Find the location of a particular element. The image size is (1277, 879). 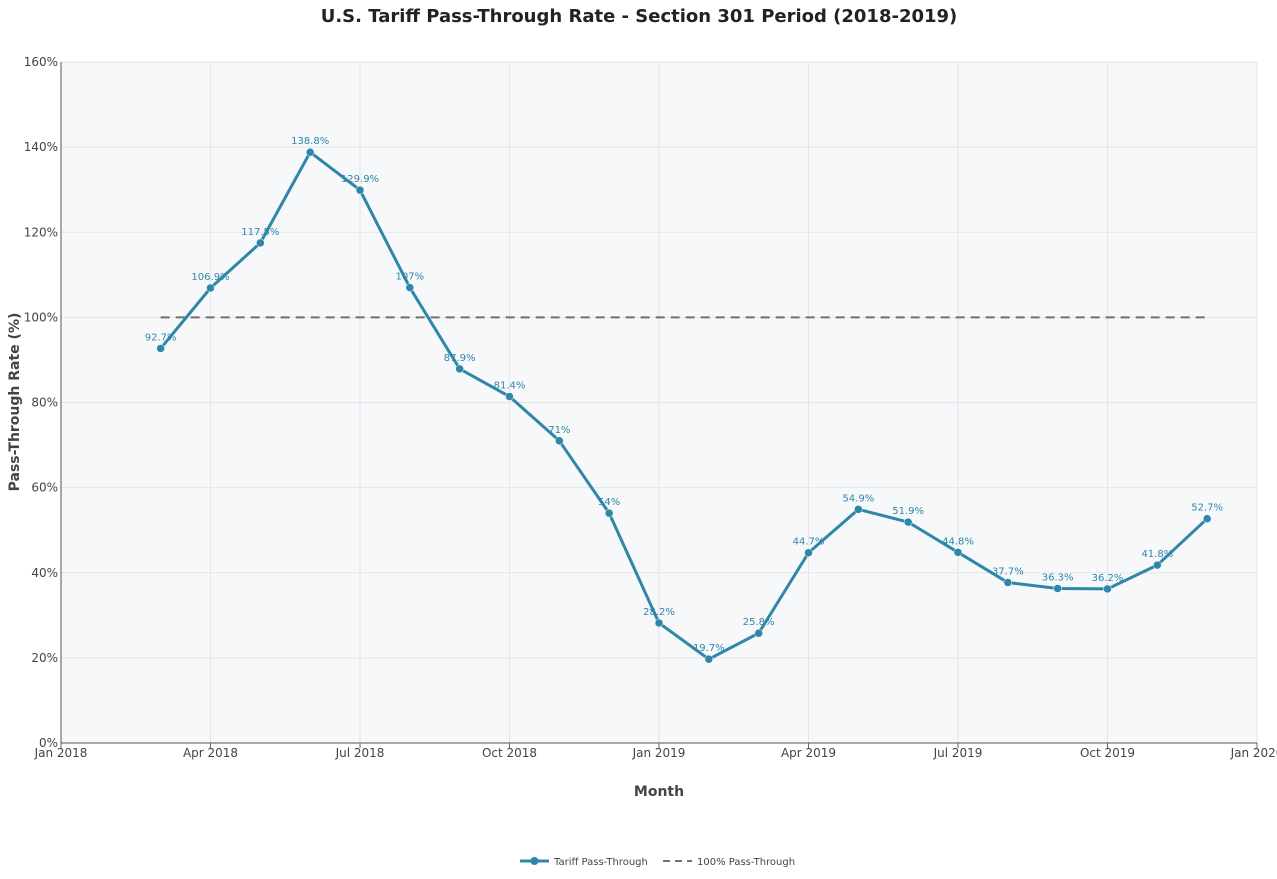

data-label: 106.9% is located at coordinates (210, 277).